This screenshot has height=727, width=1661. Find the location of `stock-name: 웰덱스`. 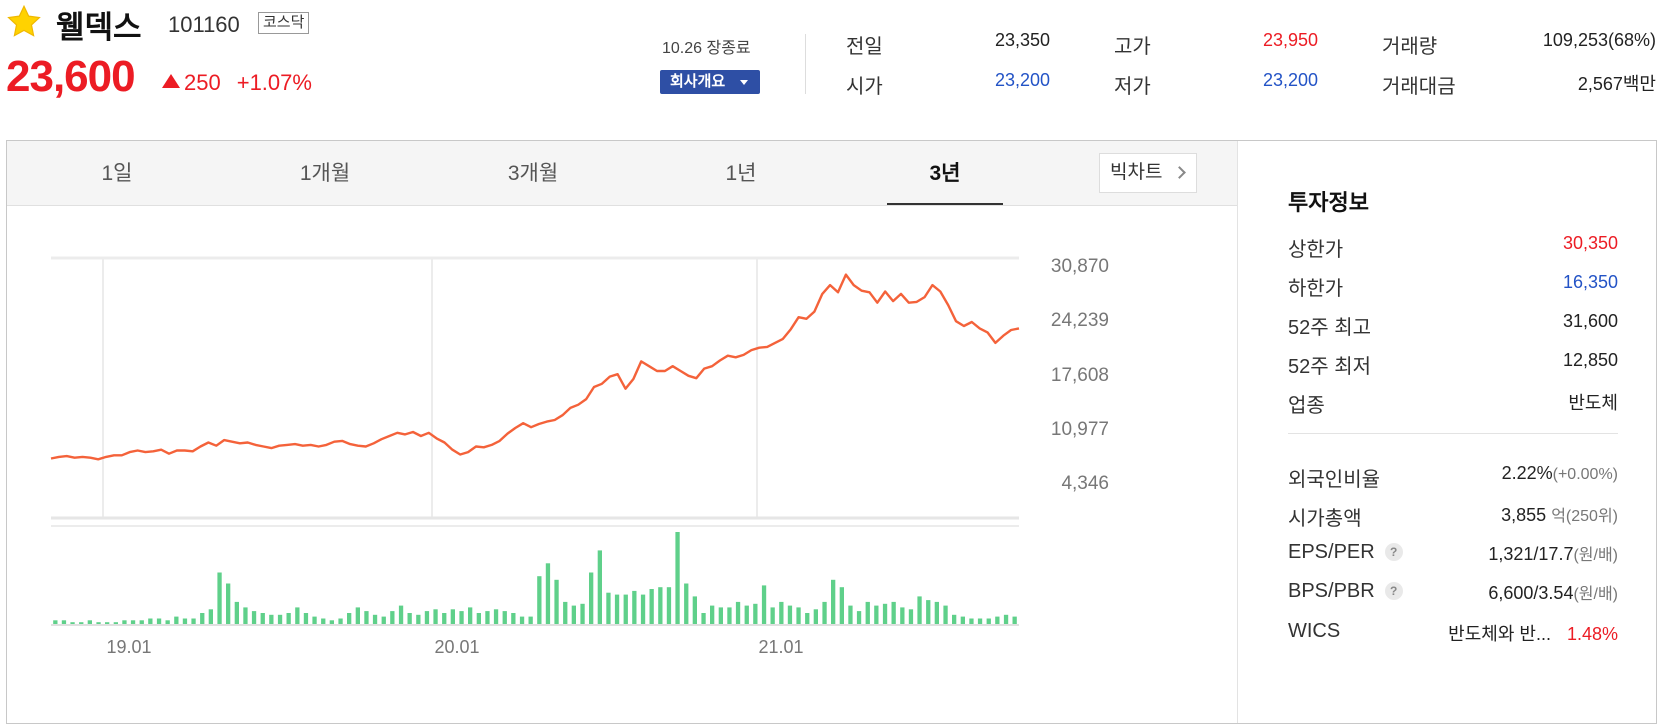

stock-name: 웰덱스 is located at coordinates (99, 27).